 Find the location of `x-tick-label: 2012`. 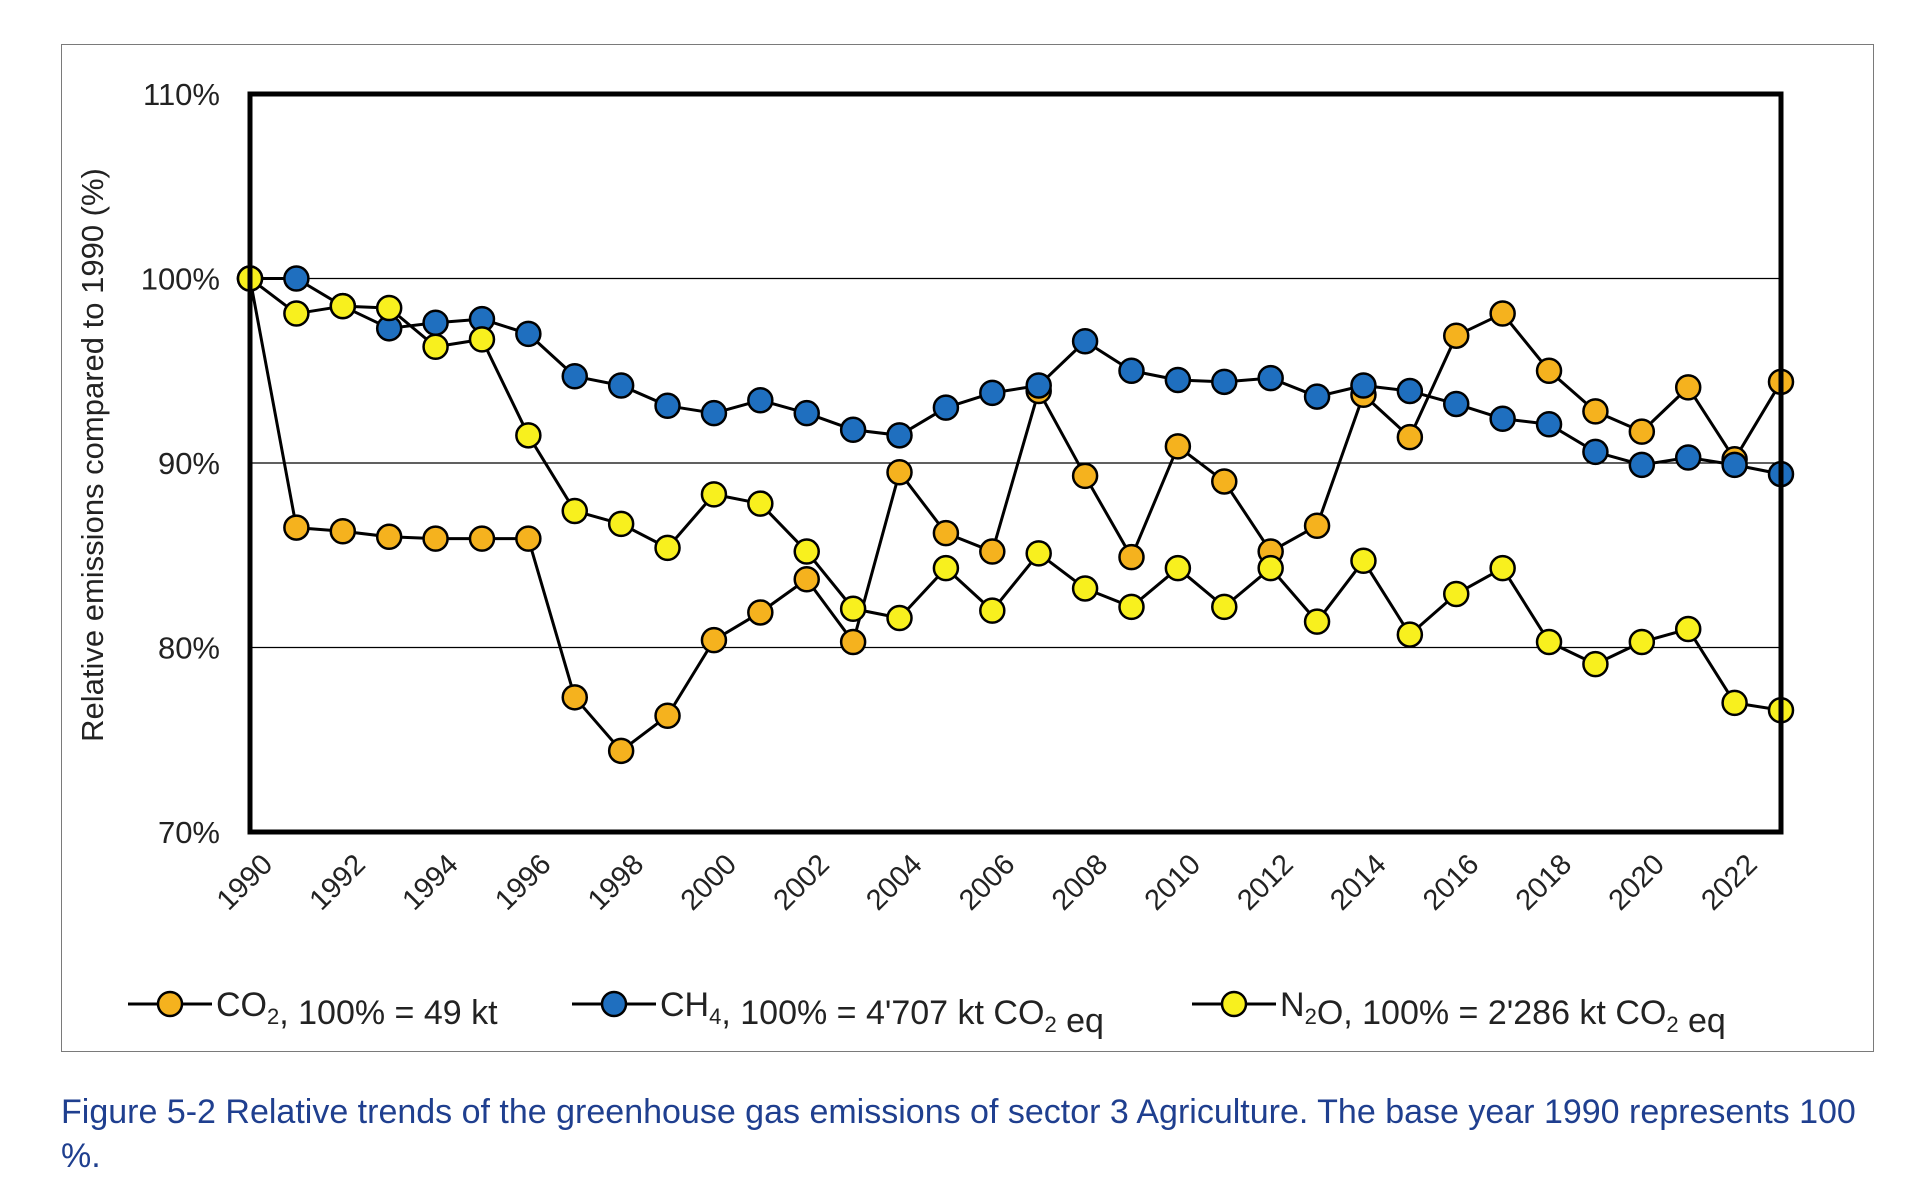

x-tick-label: 2012 is located at coordinates (1266, 882).